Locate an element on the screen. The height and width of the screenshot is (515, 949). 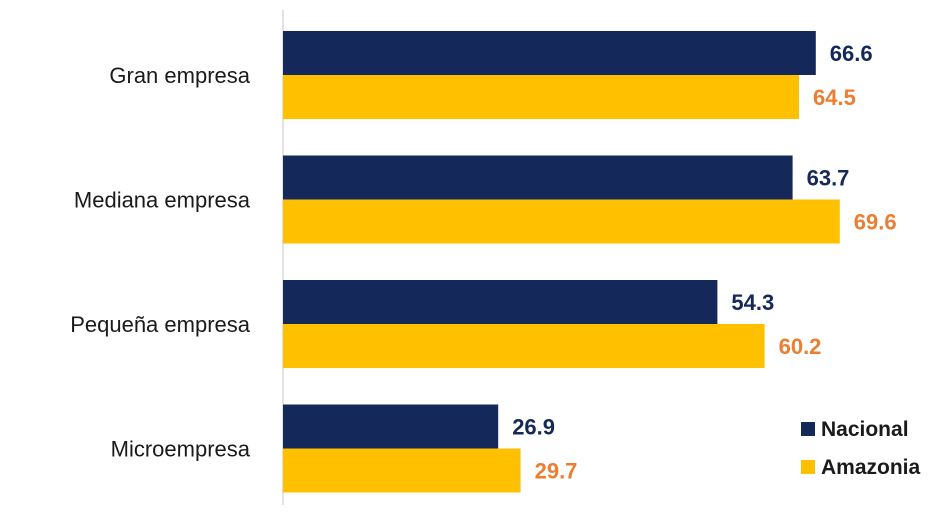
legend: Nacional Amazonia is located at coordinates (861, 448).